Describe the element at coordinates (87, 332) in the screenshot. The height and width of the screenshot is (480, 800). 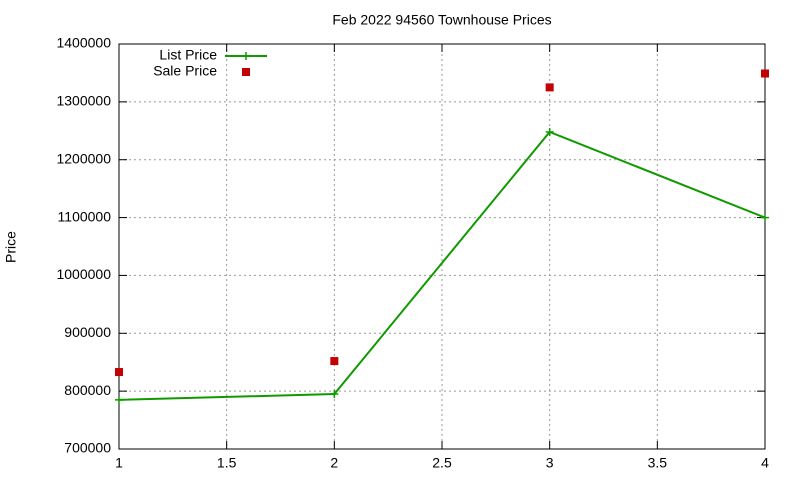
I see `y-tick-label: 900000` at that location.